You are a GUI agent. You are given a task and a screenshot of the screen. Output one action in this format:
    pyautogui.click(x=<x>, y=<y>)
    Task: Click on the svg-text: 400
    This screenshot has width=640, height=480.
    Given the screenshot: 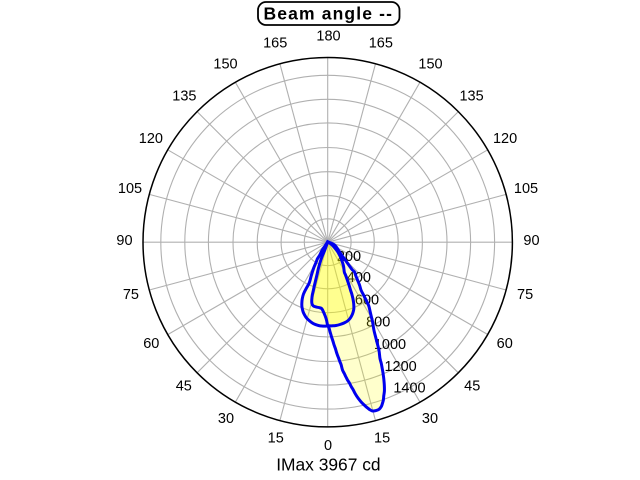 What is the action you would take?
    pyautogui.click(x=359, y=278)
    